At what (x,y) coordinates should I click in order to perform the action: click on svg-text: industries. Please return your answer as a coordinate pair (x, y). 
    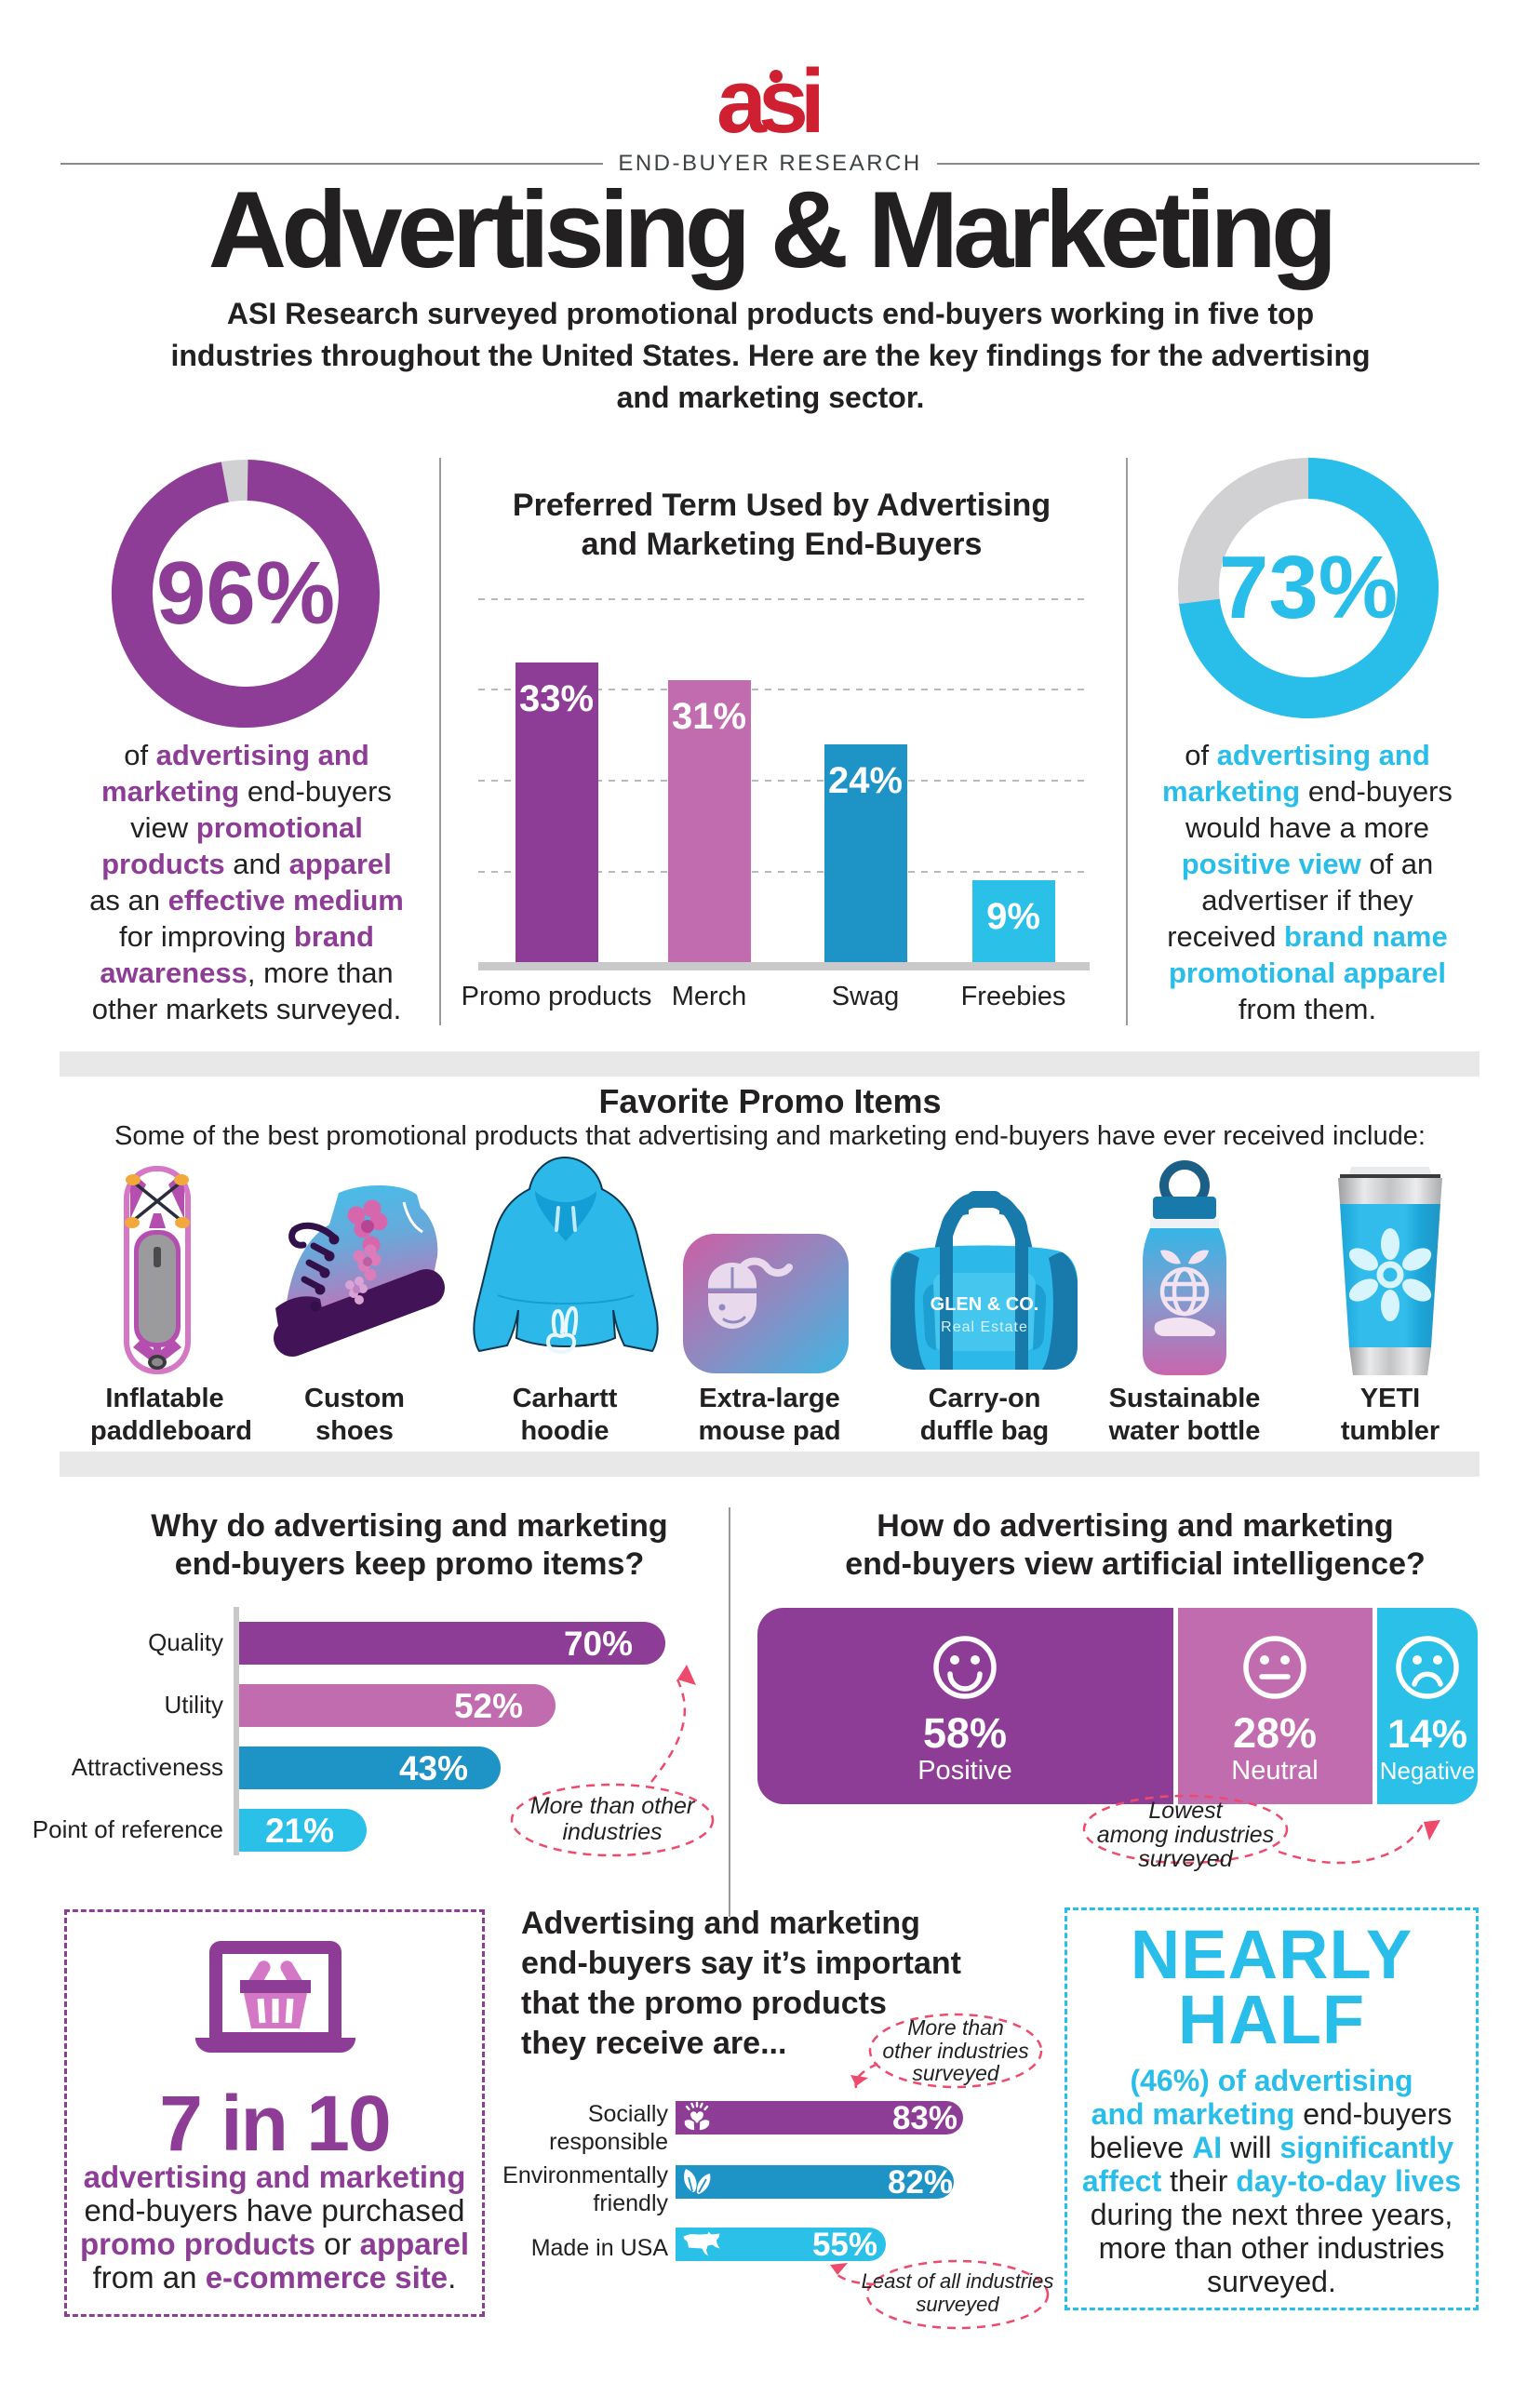
    Looking at the image, I should click on (613, 1832).